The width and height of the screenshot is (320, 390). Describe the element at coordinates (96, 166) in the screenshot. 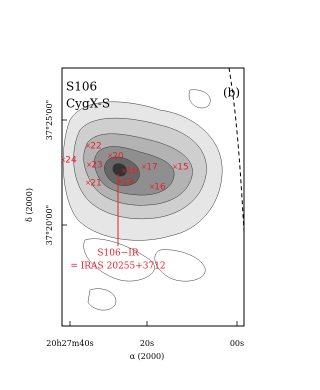

I see `source-label: 23` at that location.